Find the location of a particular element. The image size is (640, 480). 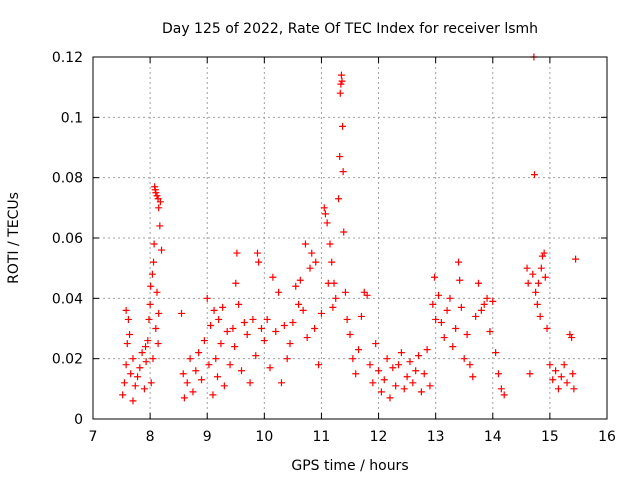

x-axis-label: GPS time / hours is located at coordinates (349, 466).